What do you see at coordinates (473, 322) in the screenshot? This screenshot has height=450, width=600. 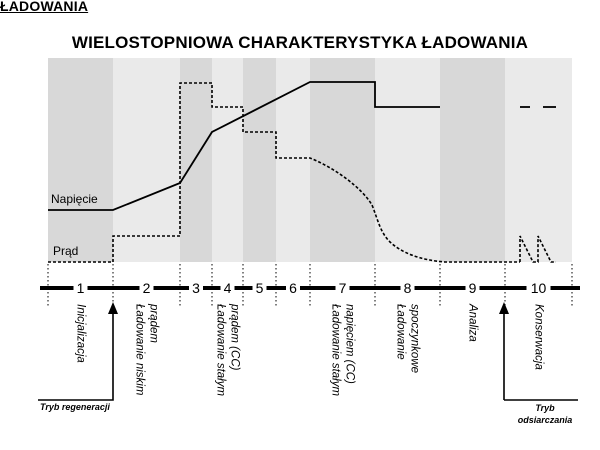 I see `stage-description: Analiza` at bounding box center [473, 322].